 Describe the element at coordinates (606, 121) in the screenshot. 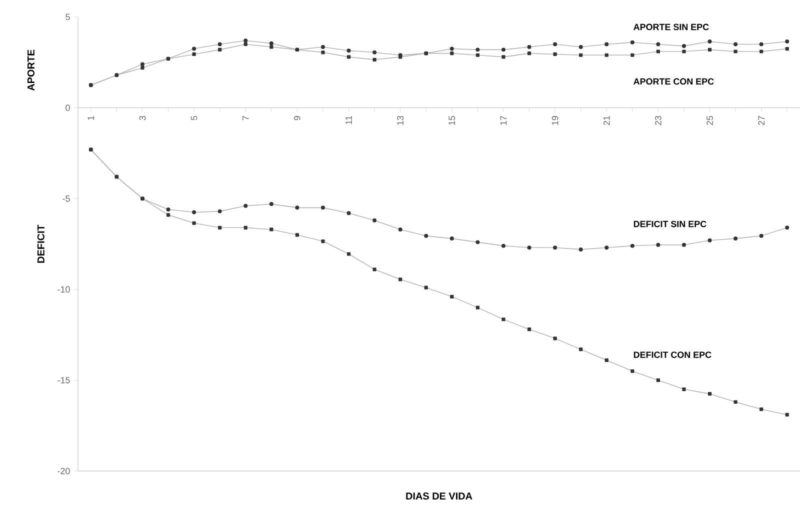

I see `x-tick-label: 21` at that location.